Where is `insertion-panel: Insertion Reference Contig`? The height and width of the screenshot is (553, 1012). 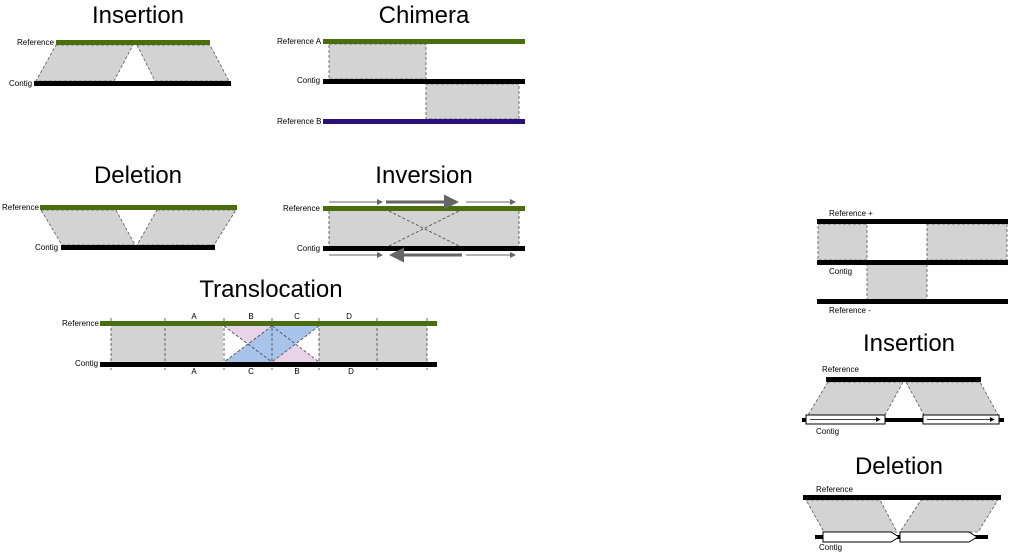
insertion-panel: Insertion Reference Contig is located at coordinates (120, 45).